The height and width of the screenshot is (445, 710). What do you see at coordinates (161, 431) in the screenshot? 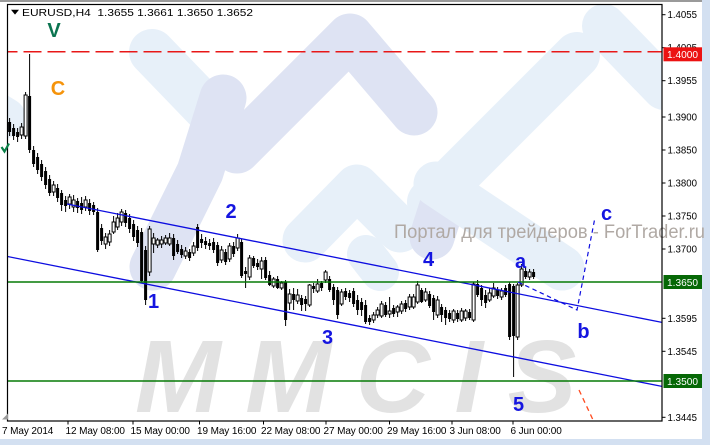
I see `svg-text: 15 May 00:00` at bounding box center [161, 431].